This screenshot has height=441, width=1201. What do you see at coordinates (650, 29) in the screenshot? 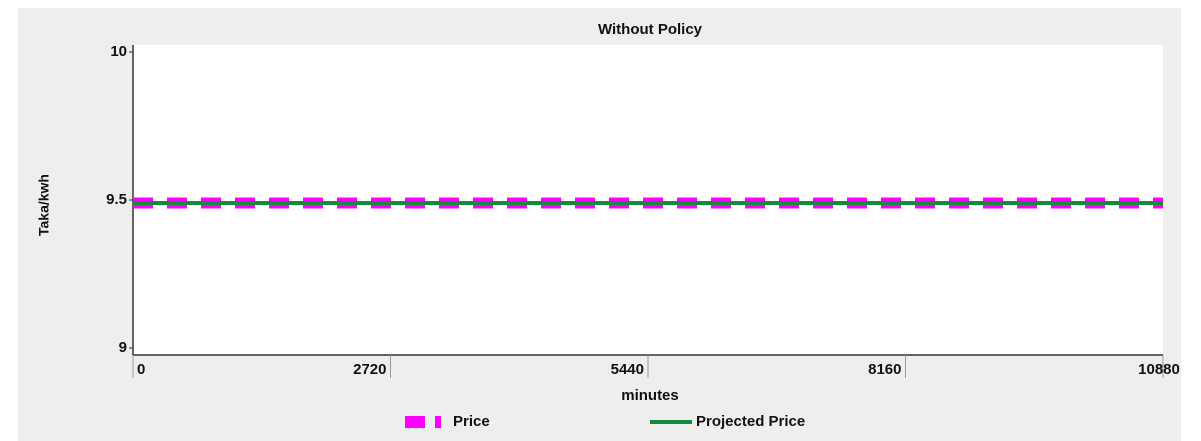
I see `chart-title: Without Policy` at bounding box center [650, 29].